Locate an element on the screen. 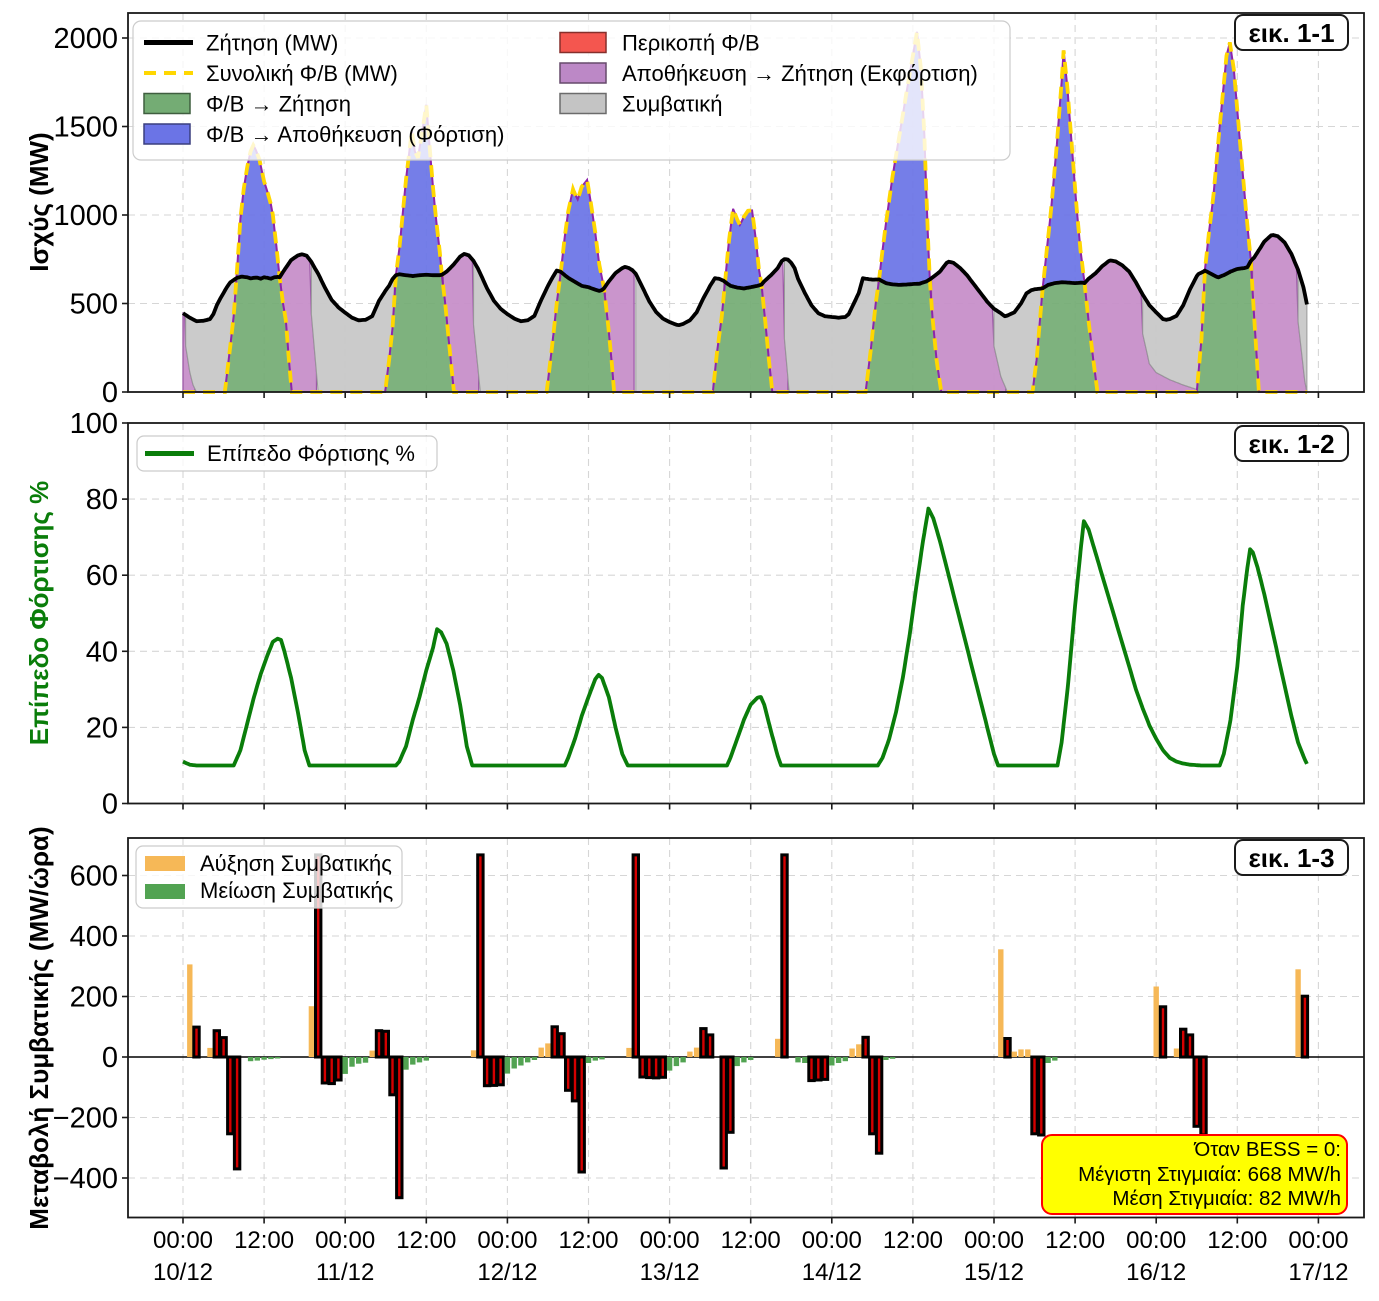 The width and height of the screenshot is (1379, 1301). svg-text: 100 is located at coordinates (94, 424).